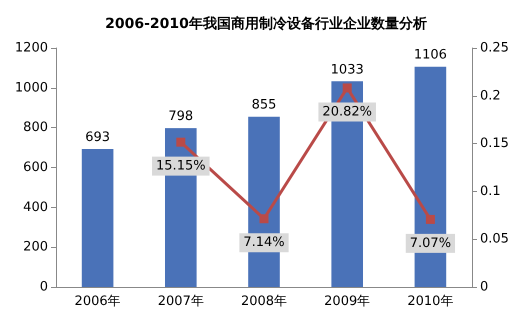  I want to click on data-label: 855, so click(264, 105).